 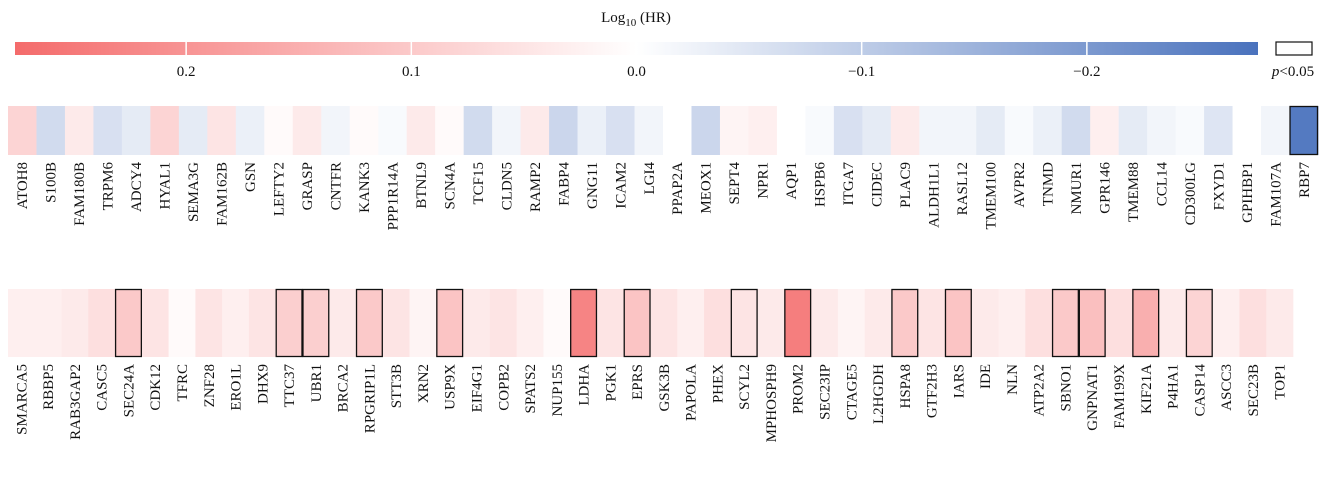 I want to click on gene-label: PAPOLA, so click(x=692, y=392).